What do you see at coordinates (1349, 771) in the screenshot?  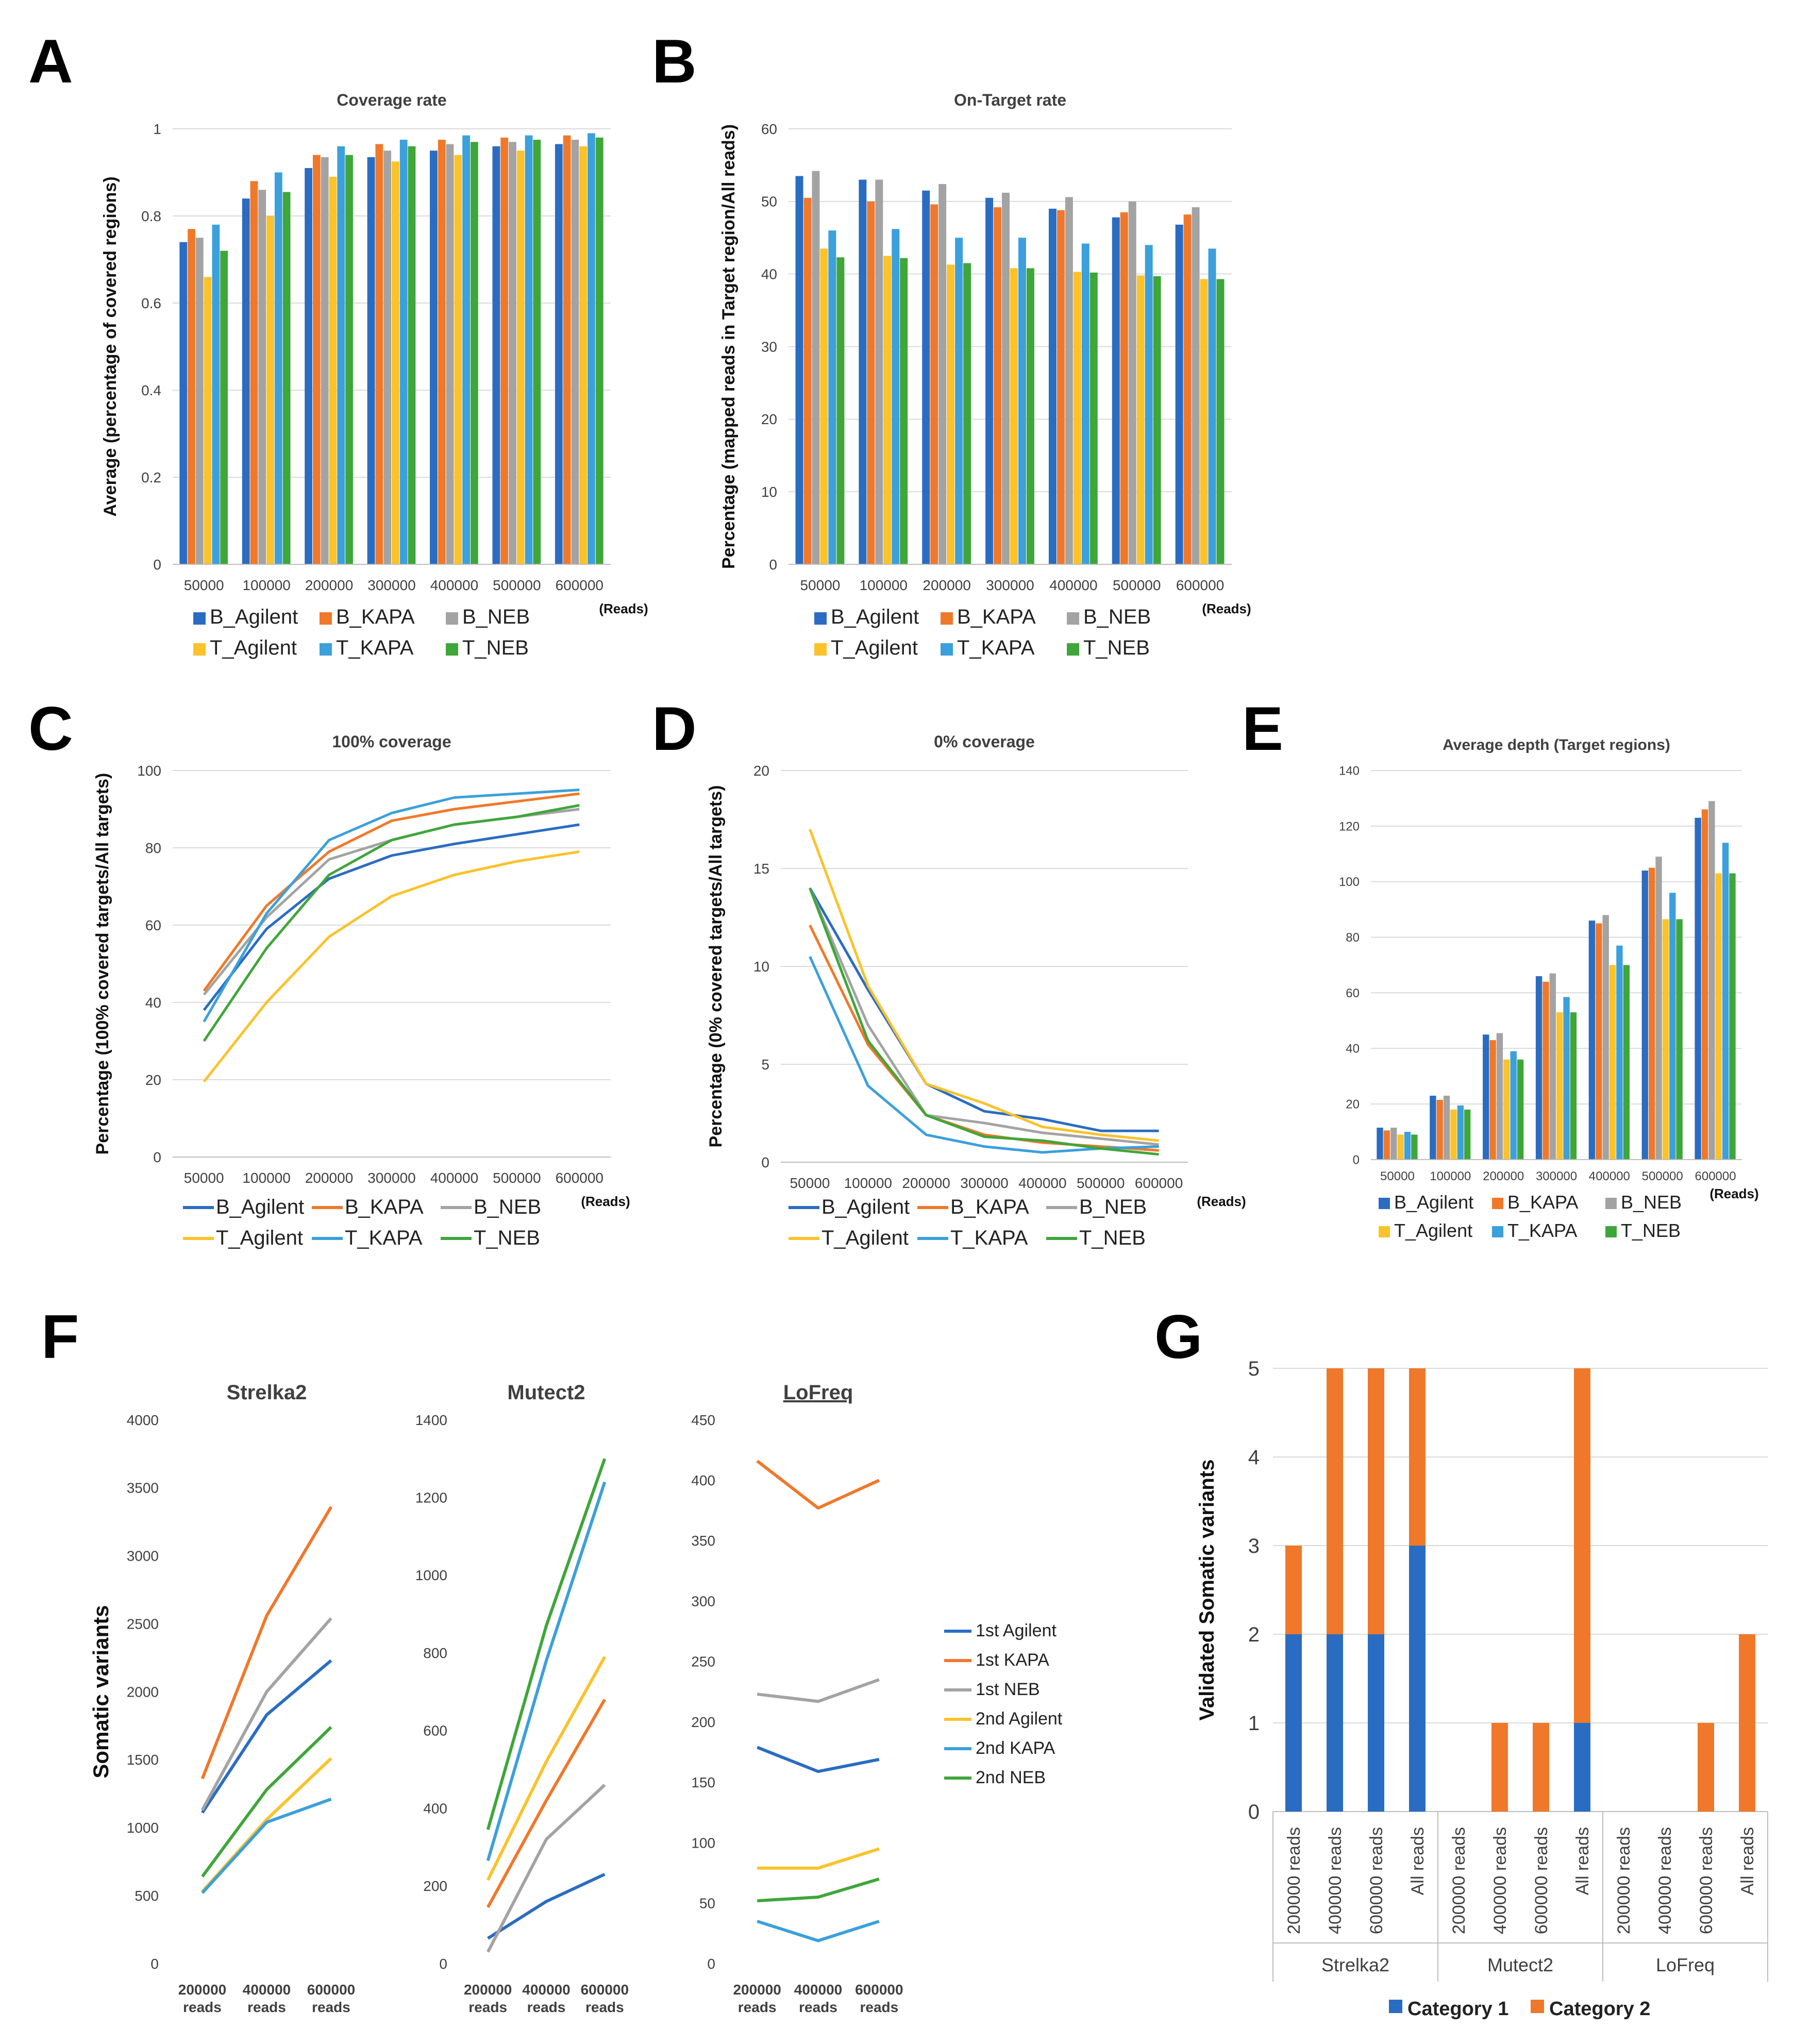 I see `y-tick-label: 140` at bounding box center [1349, 771].